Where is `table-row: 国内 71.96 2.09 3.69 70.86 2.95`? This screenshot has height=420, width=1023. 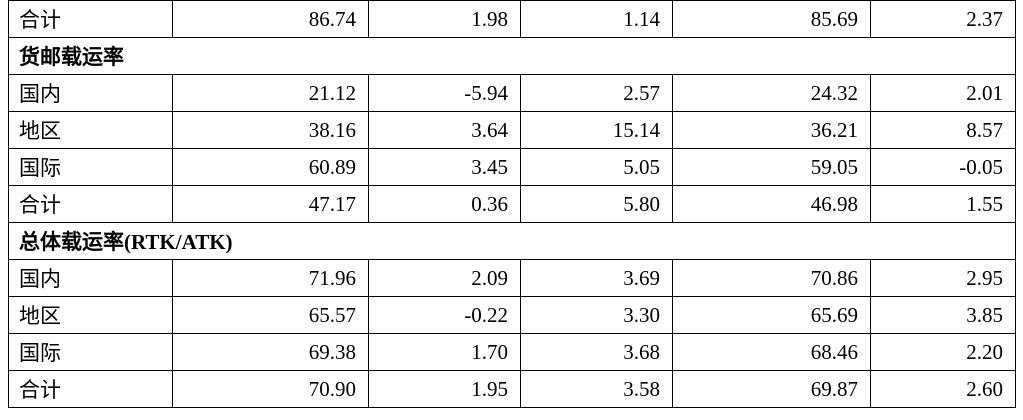 table-row: 国内 71.96 2.09 3.69 70.86 2.95 is located at coordinates (512, 278).